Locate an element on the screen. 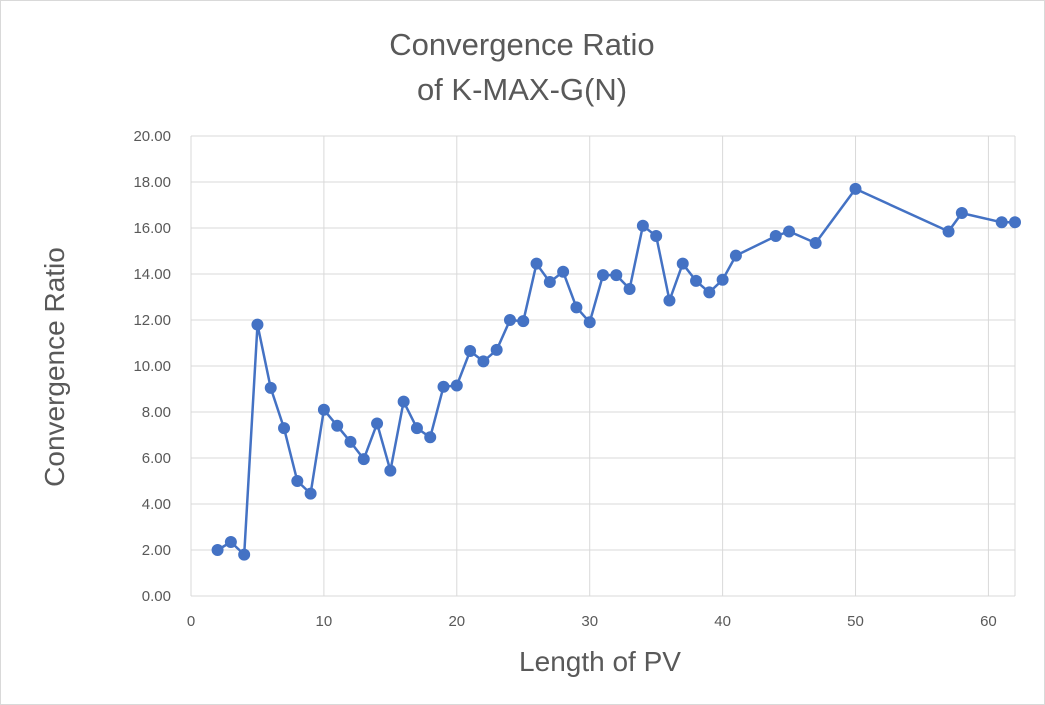 The height and width of the screenshot is (705, 1045). y-tick-label: 2.00 is located at coordinates (156, 550).